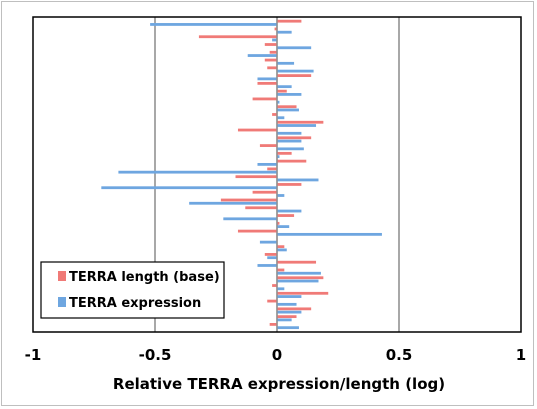 The height and width of the screenshot is (409, 537). I want to click on x-axis-title: Relative TERRA expression/length (log), so click(279, 384).